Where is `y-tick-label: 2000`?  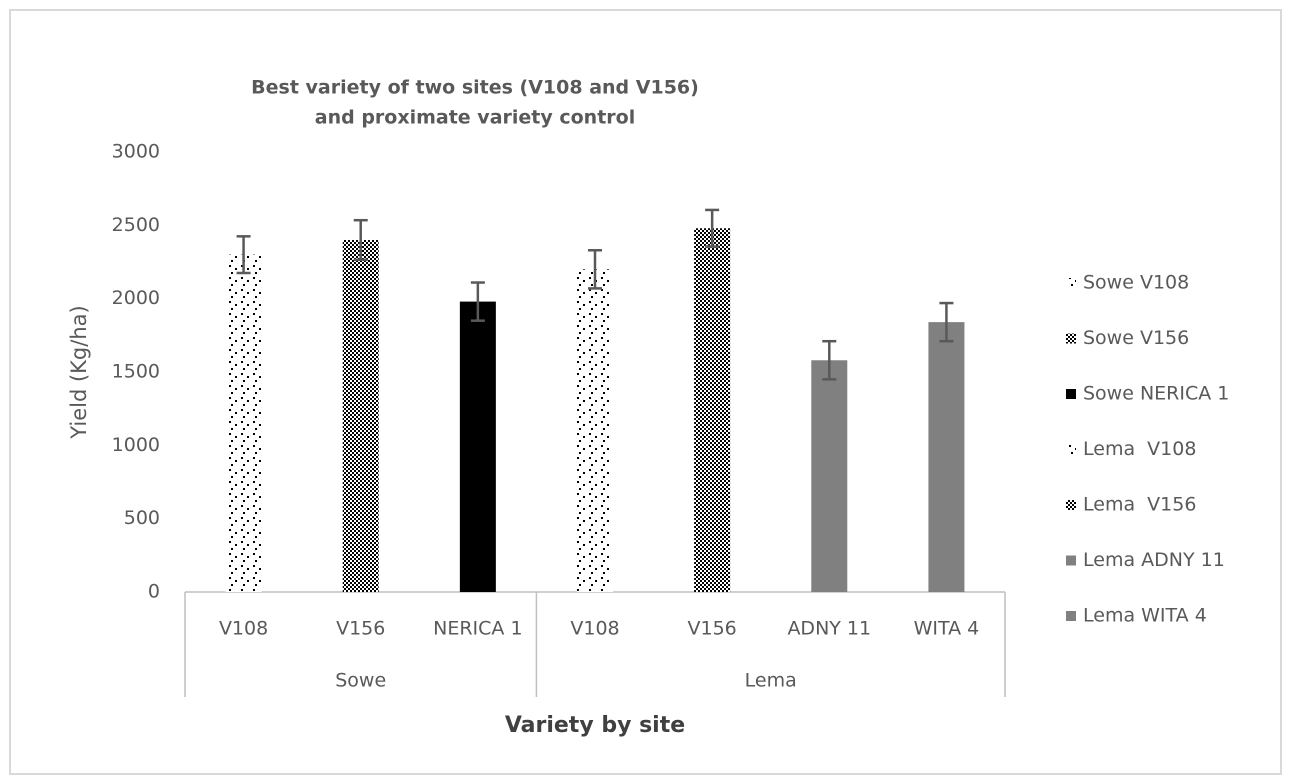
y-tick-label: 2000 is located at coordinates (136, 298).